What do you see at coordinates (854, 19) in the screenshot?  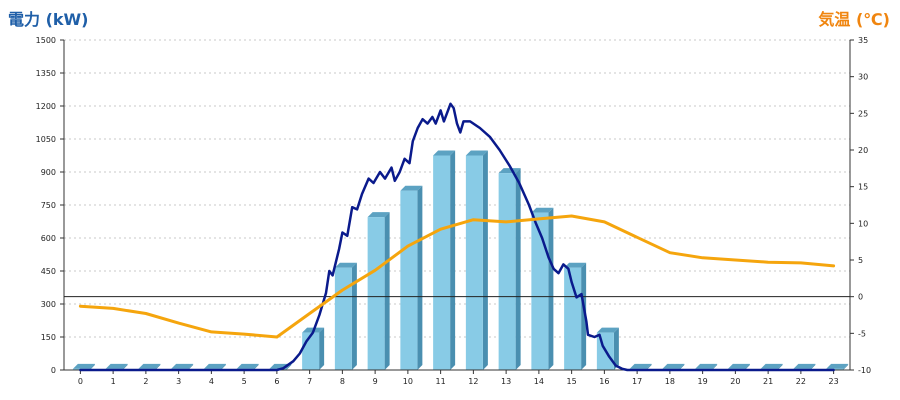 I see `temperature-axis-title: 気温 (℃)` at bounding box center [854, 19].